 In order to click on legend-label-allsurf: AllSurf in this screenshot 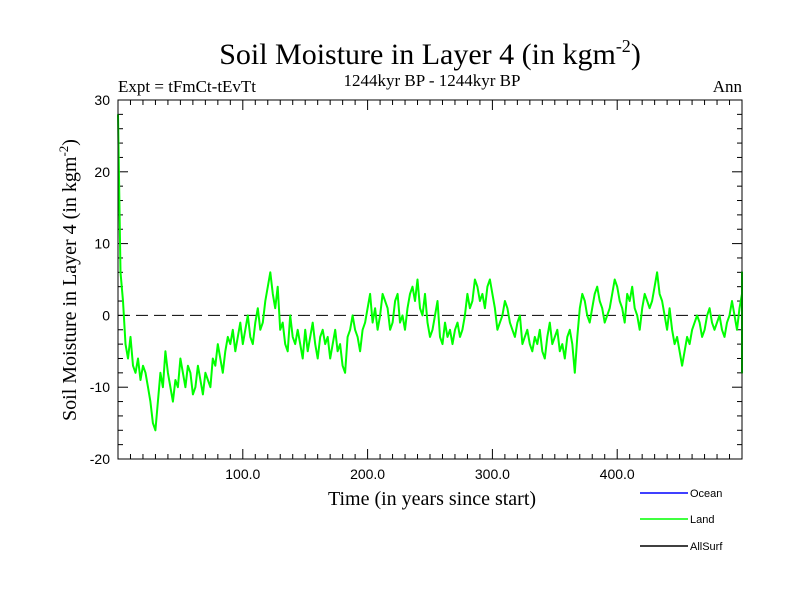, I will do `click(706, 547)`.